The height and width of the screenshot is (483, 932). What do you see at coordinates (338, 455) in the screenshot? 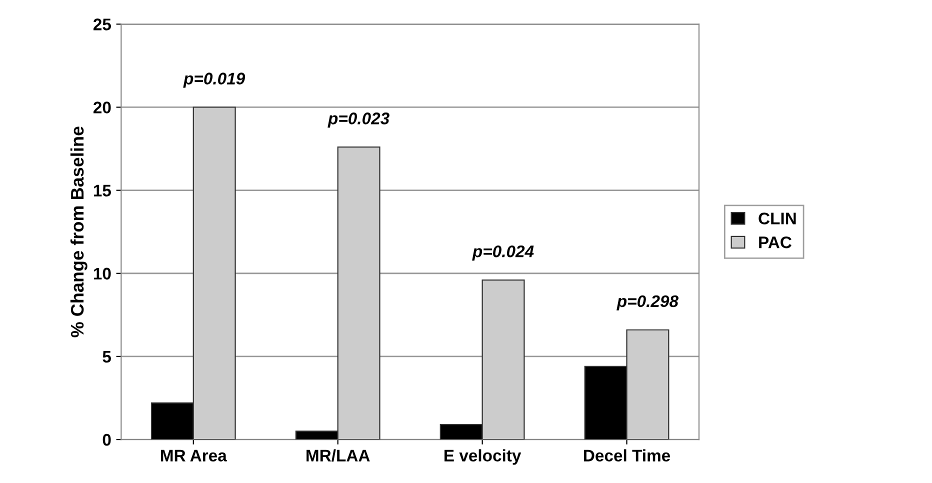
I see `x-tick-label: MR/LAA` at bounding box center [338, 455].